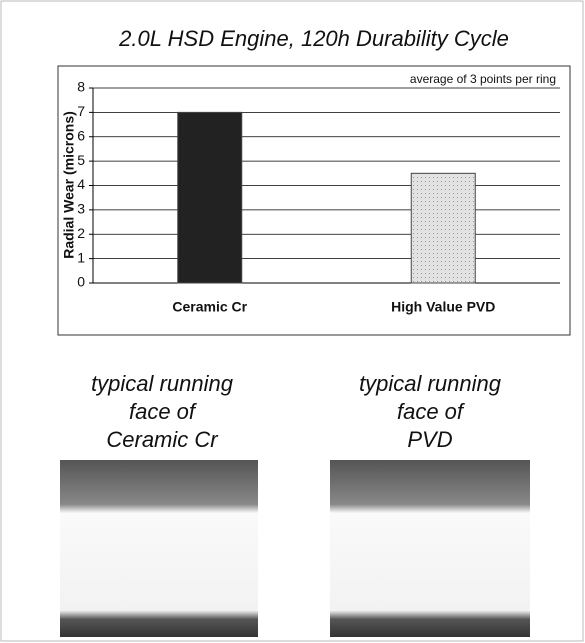  What do you see at coordinates (430, 548) in the screenshot?
I see `micrograph-pvd` at bounding box center [430, 548].